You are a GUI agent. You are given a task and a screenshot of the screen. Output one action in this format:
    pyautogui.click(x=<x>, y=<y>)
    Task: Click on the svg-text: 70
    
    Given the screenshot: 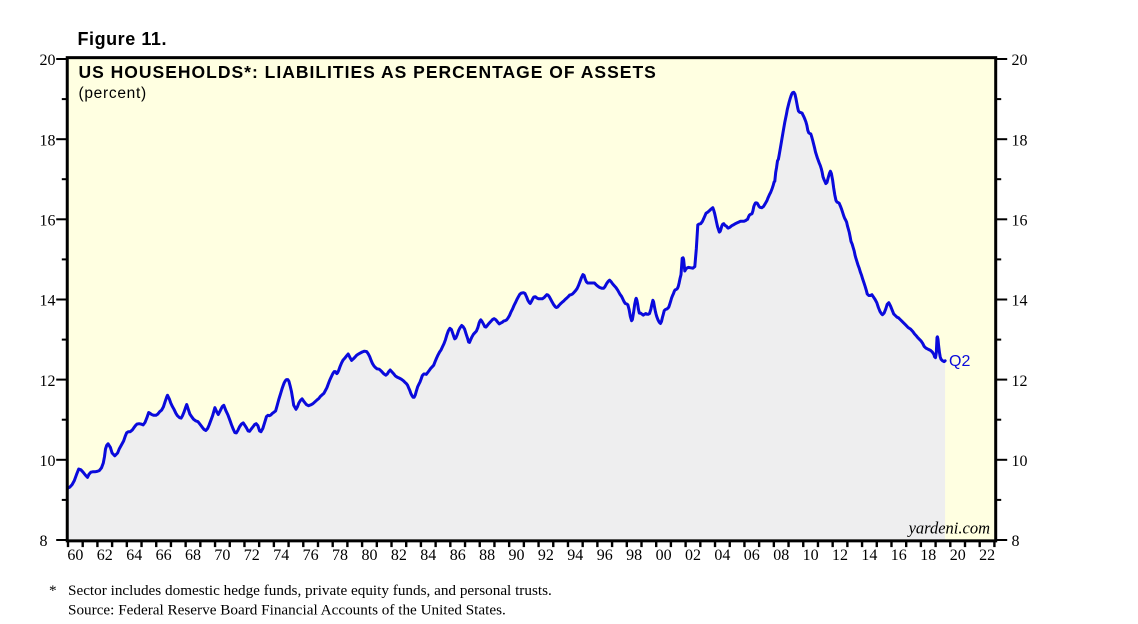 What is the action you would take?
    pyautogui.click(x=222, y=555)
    